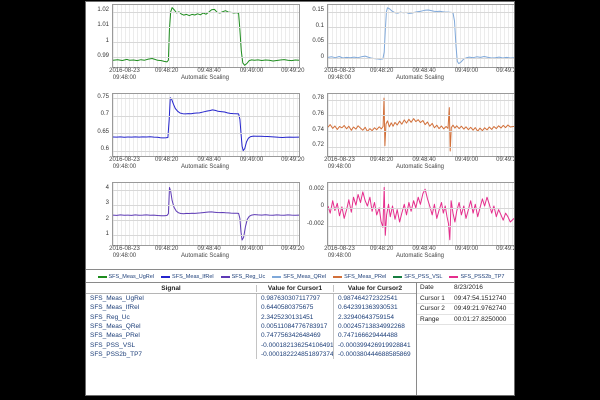 This screenshot has height=400, width=600. I want to click on y-tick-label: -0.002, so click(315, 224).